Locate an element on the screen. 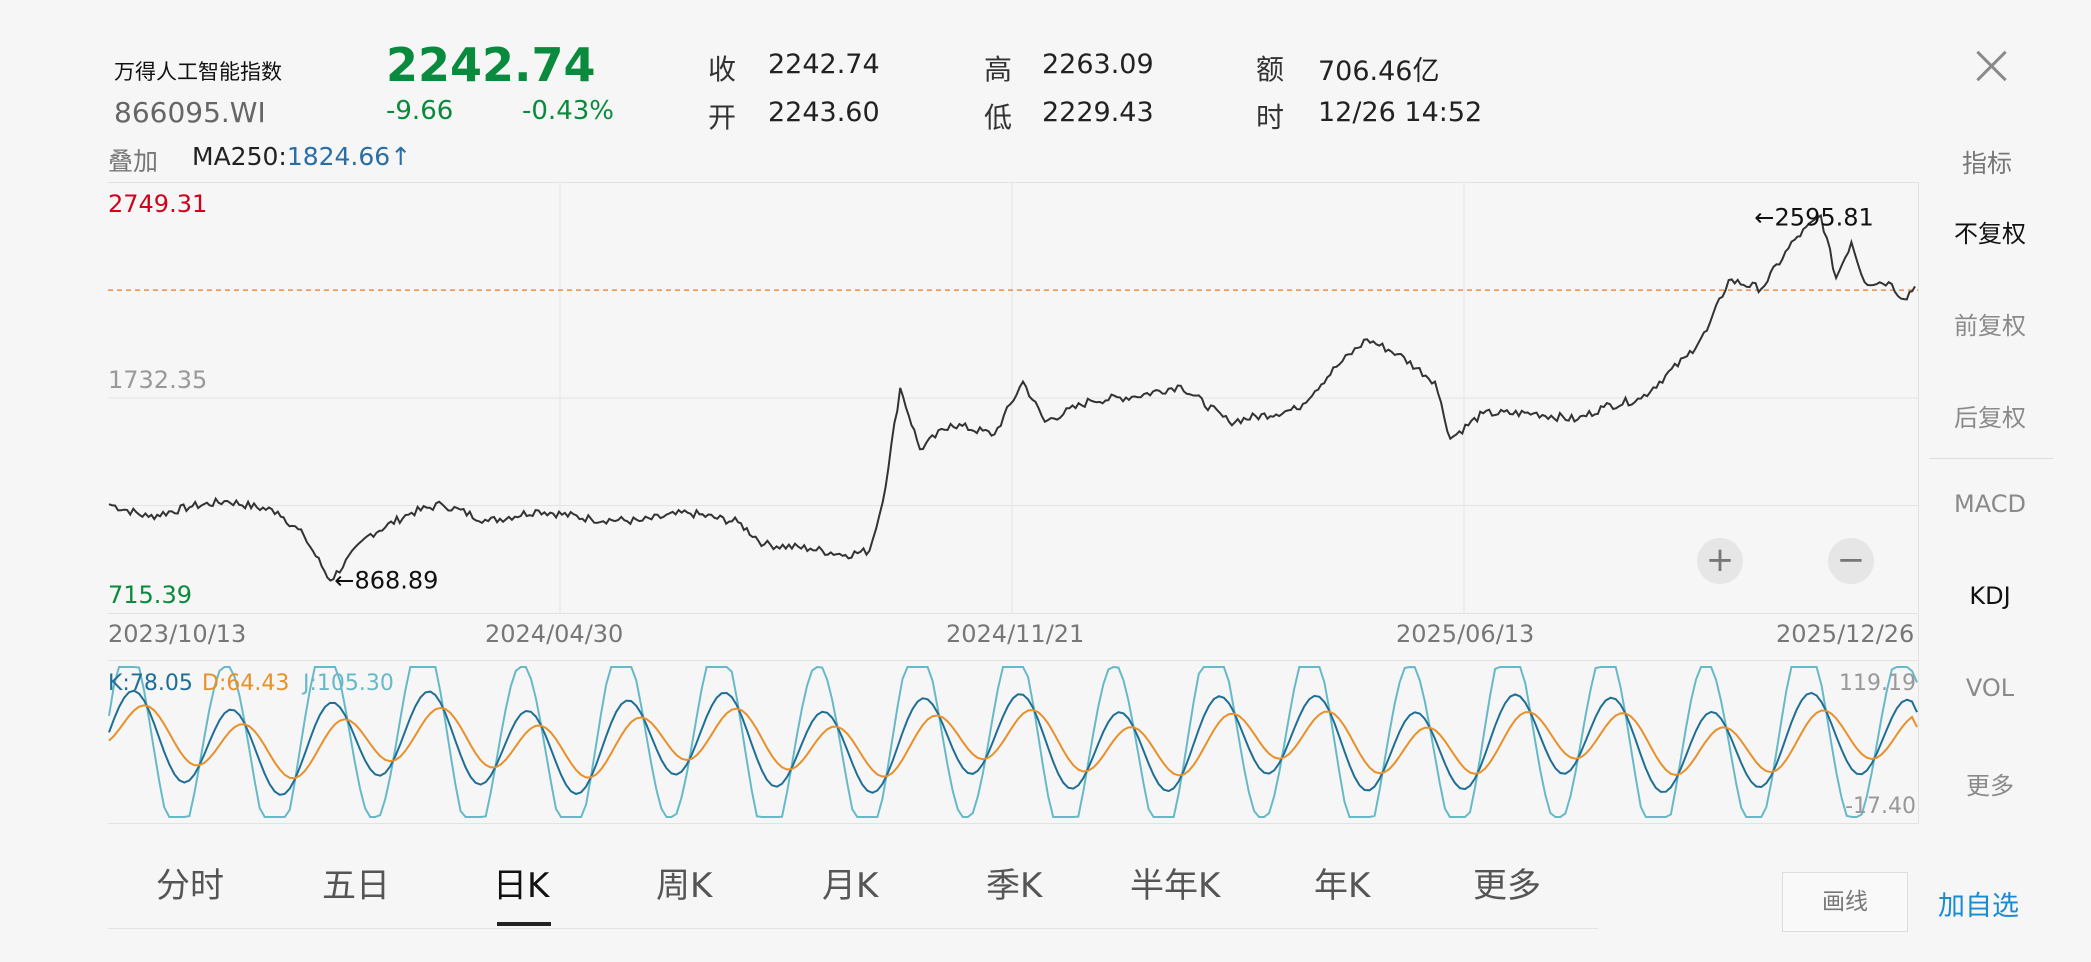  period-tabs: 分时 五日 日K 周K 月K 季K 半年K 年K 更多 is located at coordinates (853, 893).